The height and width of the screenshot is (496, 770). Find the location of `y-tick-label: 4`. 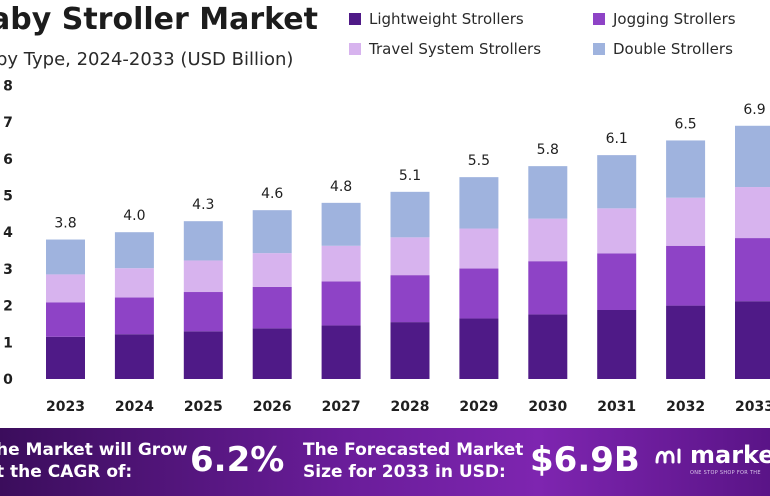

y-tick-label: 4 is located at coordinates (8, 233).